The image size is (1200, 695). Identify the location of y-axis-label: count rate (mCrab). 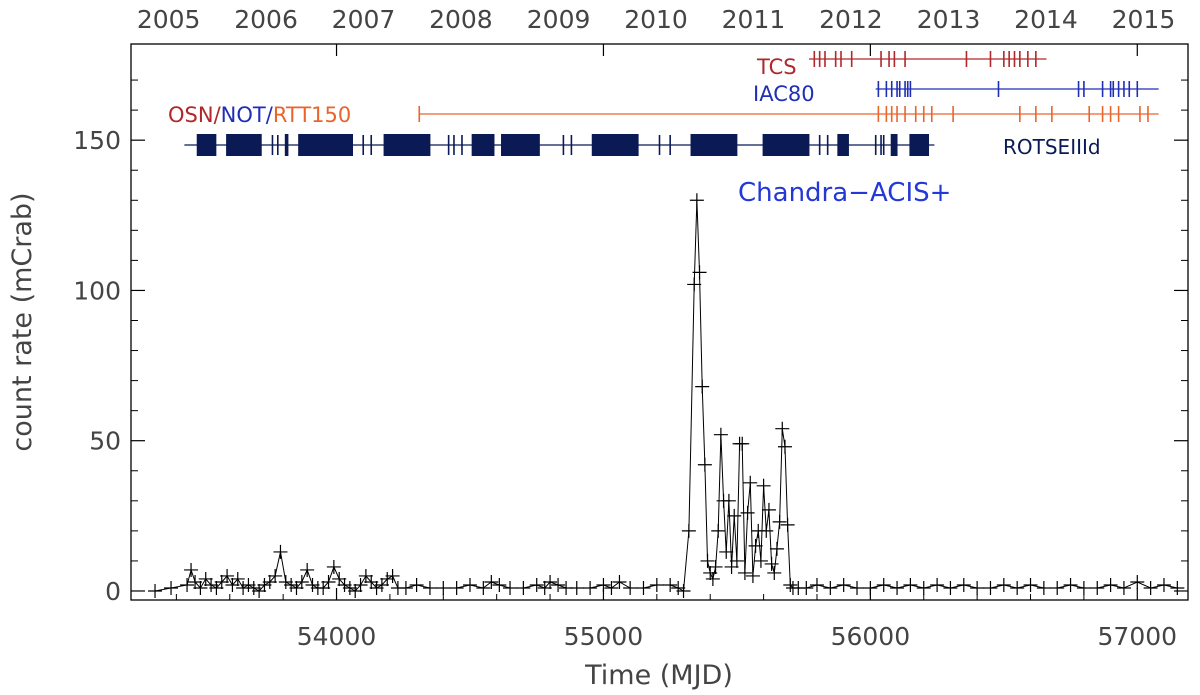
(22, 321).